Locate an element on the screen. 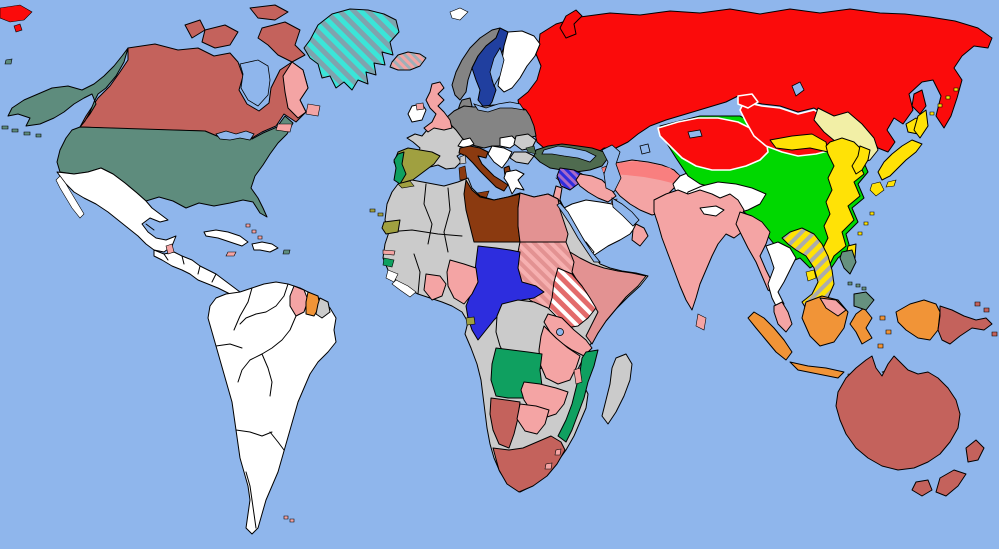  region-kuril-islands is located at coordinates (944, 101).